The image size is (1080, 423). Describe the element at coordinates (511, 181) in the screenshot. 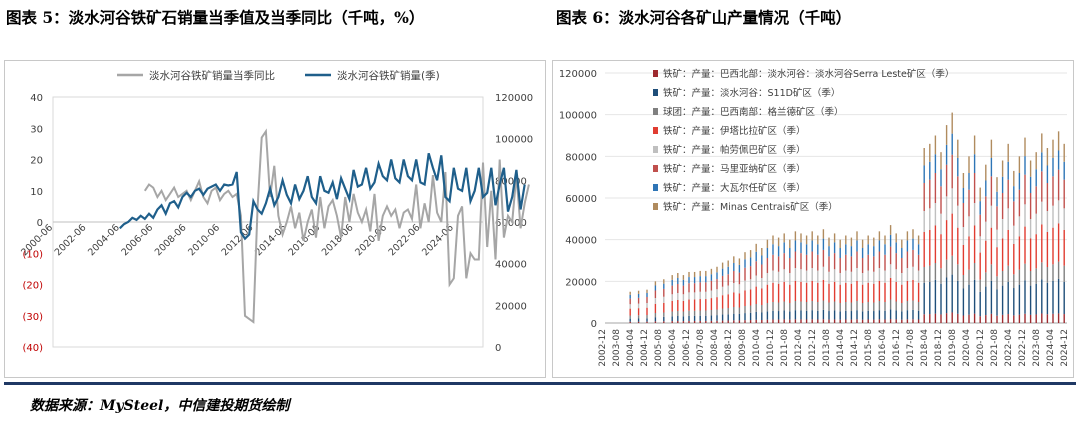

I see `y-tick-label-right: 80000` at that location.